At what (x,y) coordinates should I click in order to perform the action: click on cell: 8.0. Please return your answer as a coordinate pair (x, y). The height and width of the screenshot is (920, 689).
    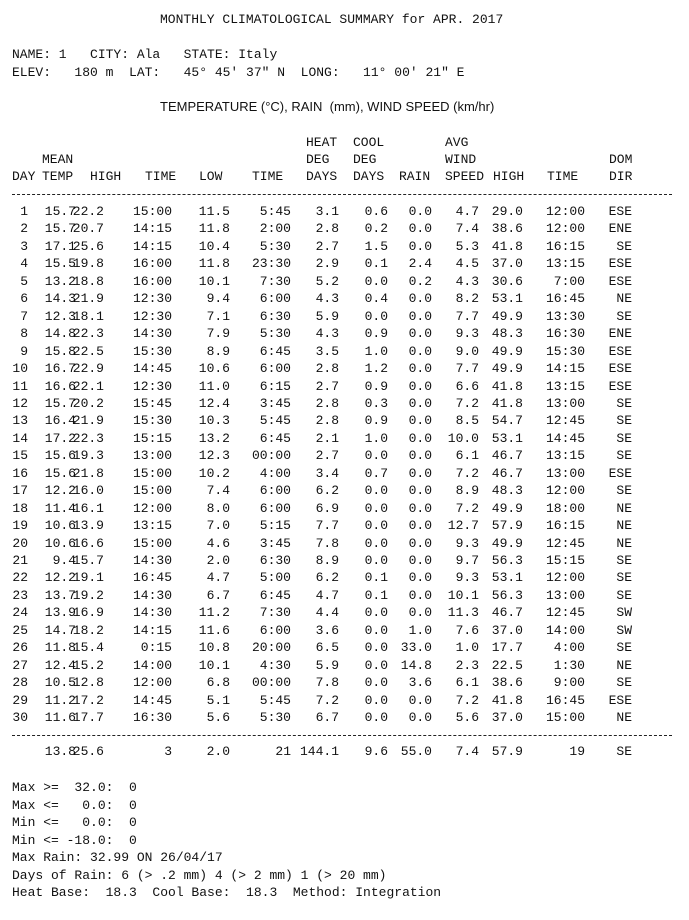
    Looking at the image, I should click on (218, 508).